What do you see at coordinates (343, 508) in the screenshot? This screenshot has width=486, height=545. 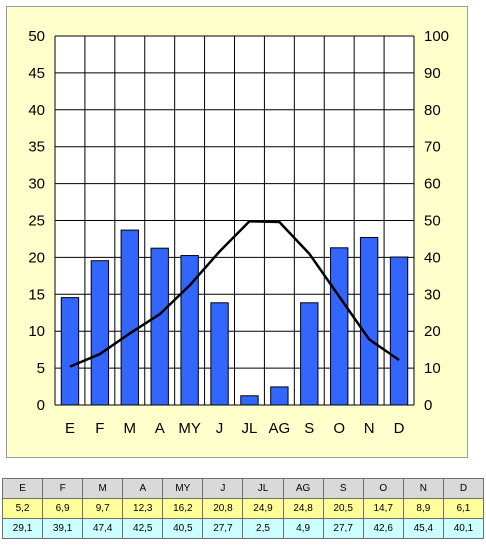 I see `temperature-cell: 20,5` at bounding box center [343, 508].